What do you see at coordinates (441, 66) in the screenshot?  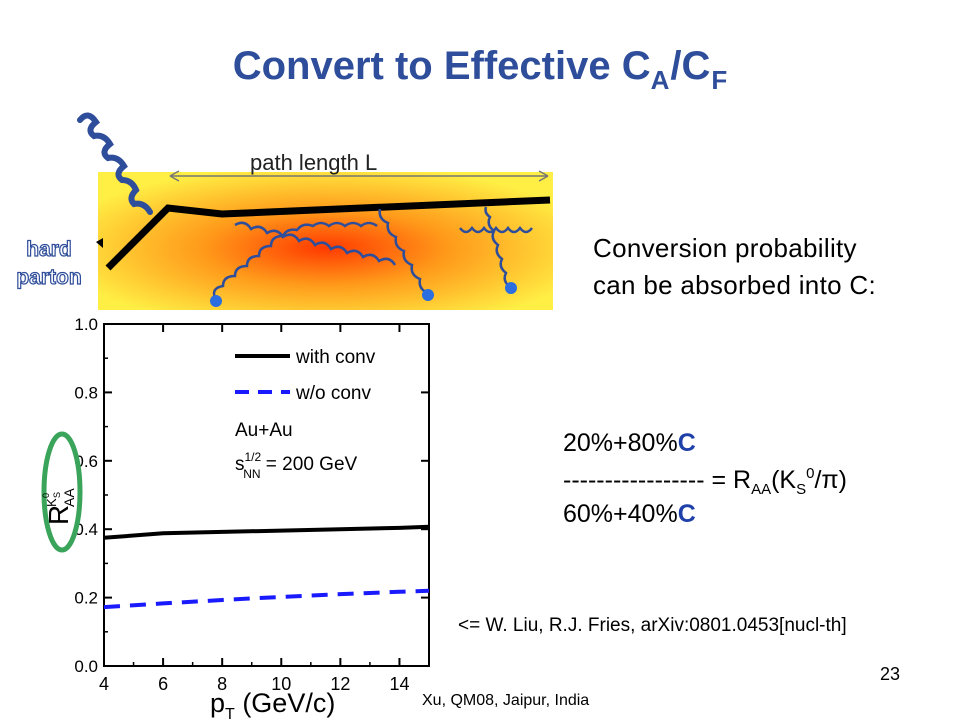 I see `title-main: Convert to Effective C` at bounding box center [441, 66].